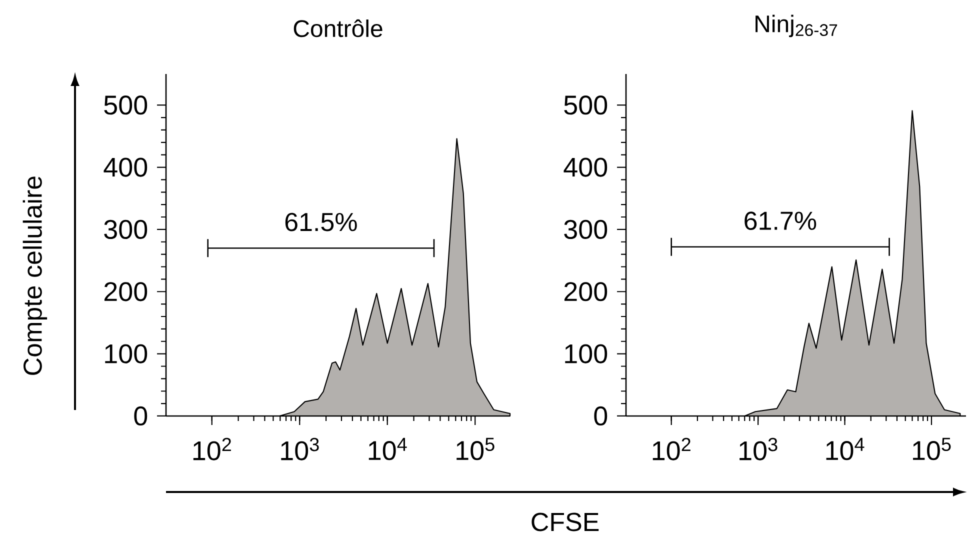 This screenshot has width=969, height=540. Describe the element at coordinates (35, 275) in the screenshot. I see `y-axis-title: Compte cellulaire` at that location.